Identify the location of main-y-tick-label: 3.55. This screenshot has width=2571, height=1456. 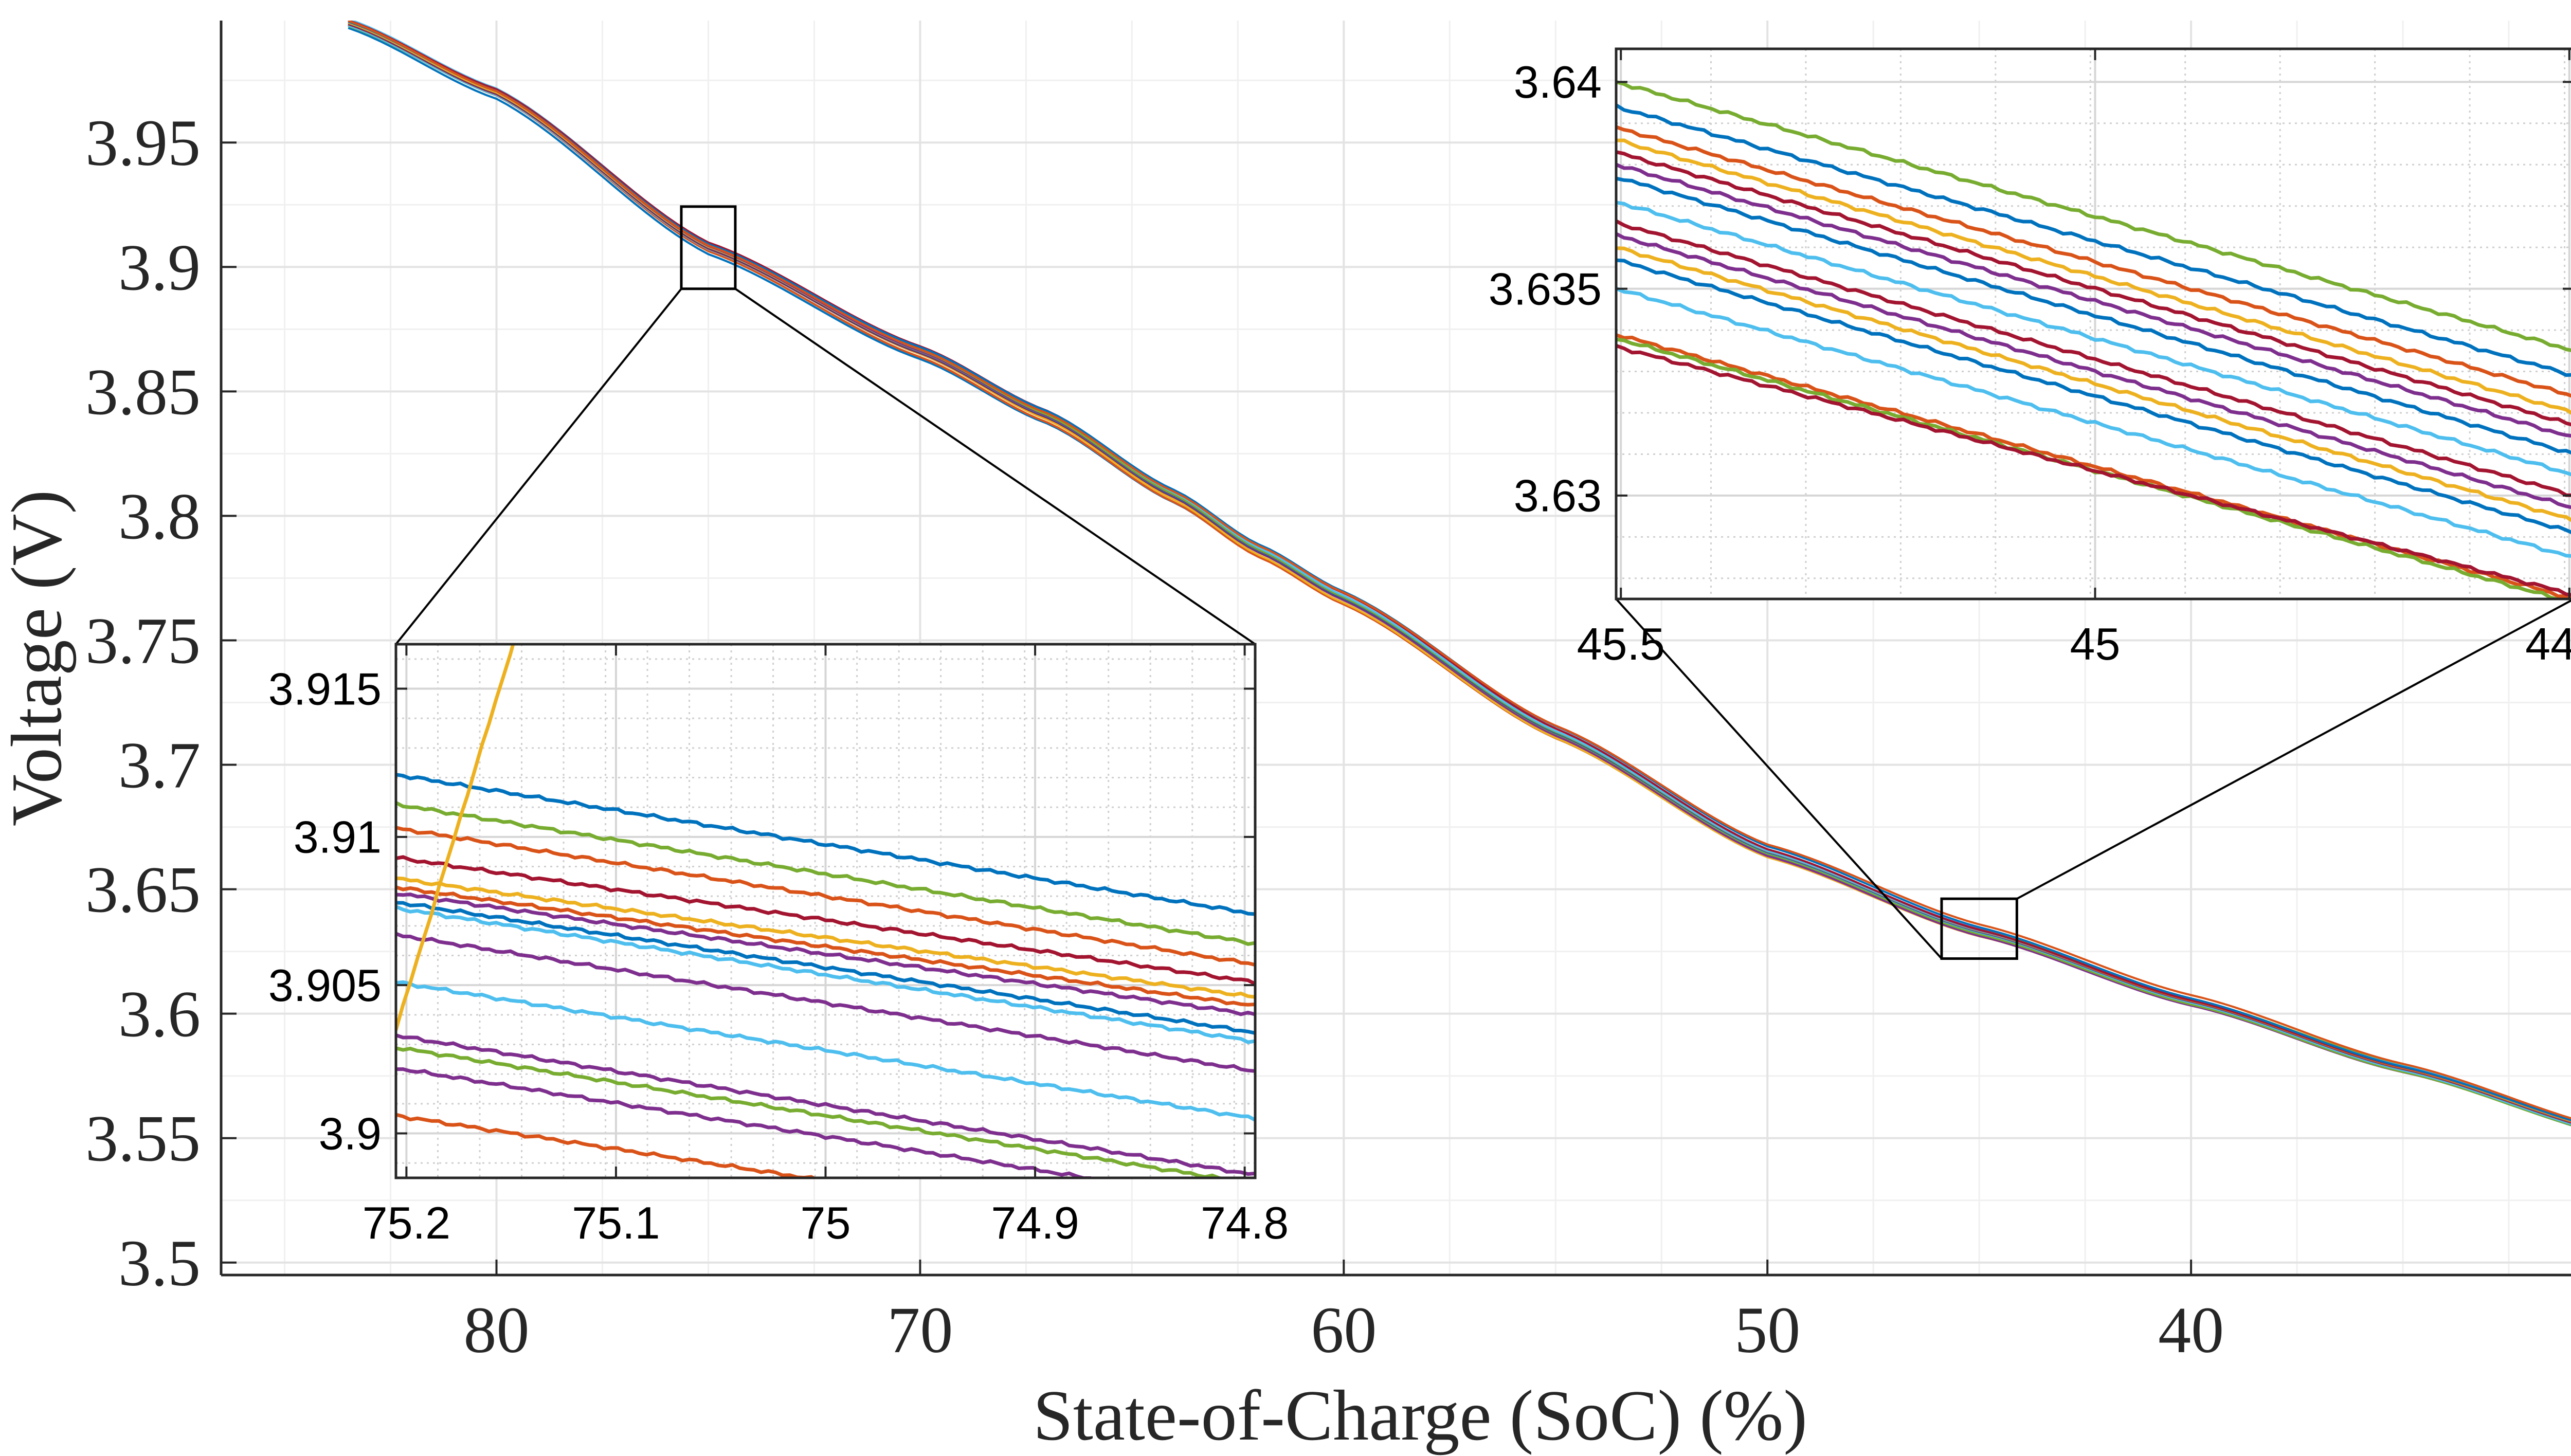
(143, 1138).